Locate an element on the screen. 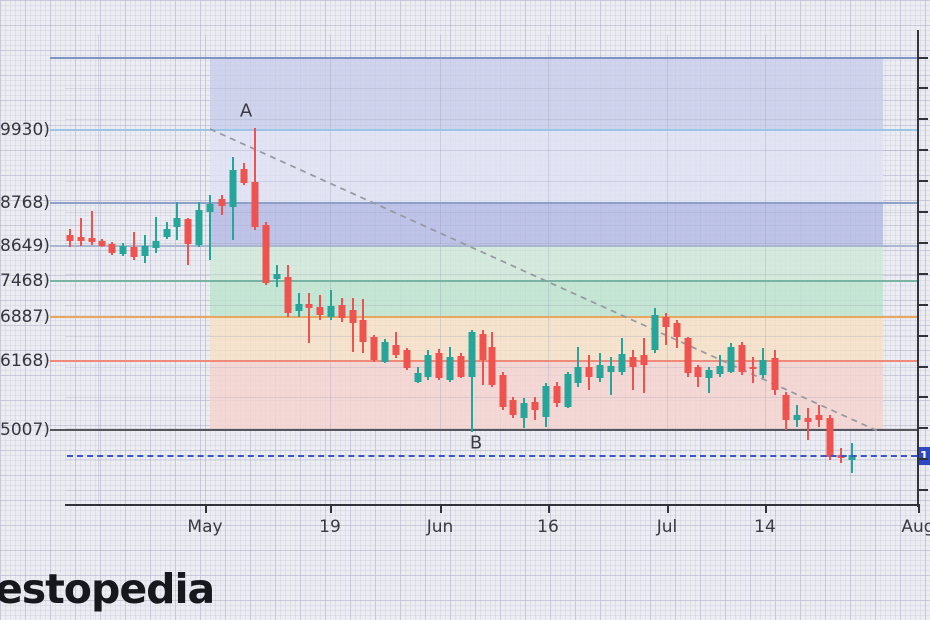 The height and width of the screenshot is (620, 930). top-level-line is located at coordinates (483, 58).